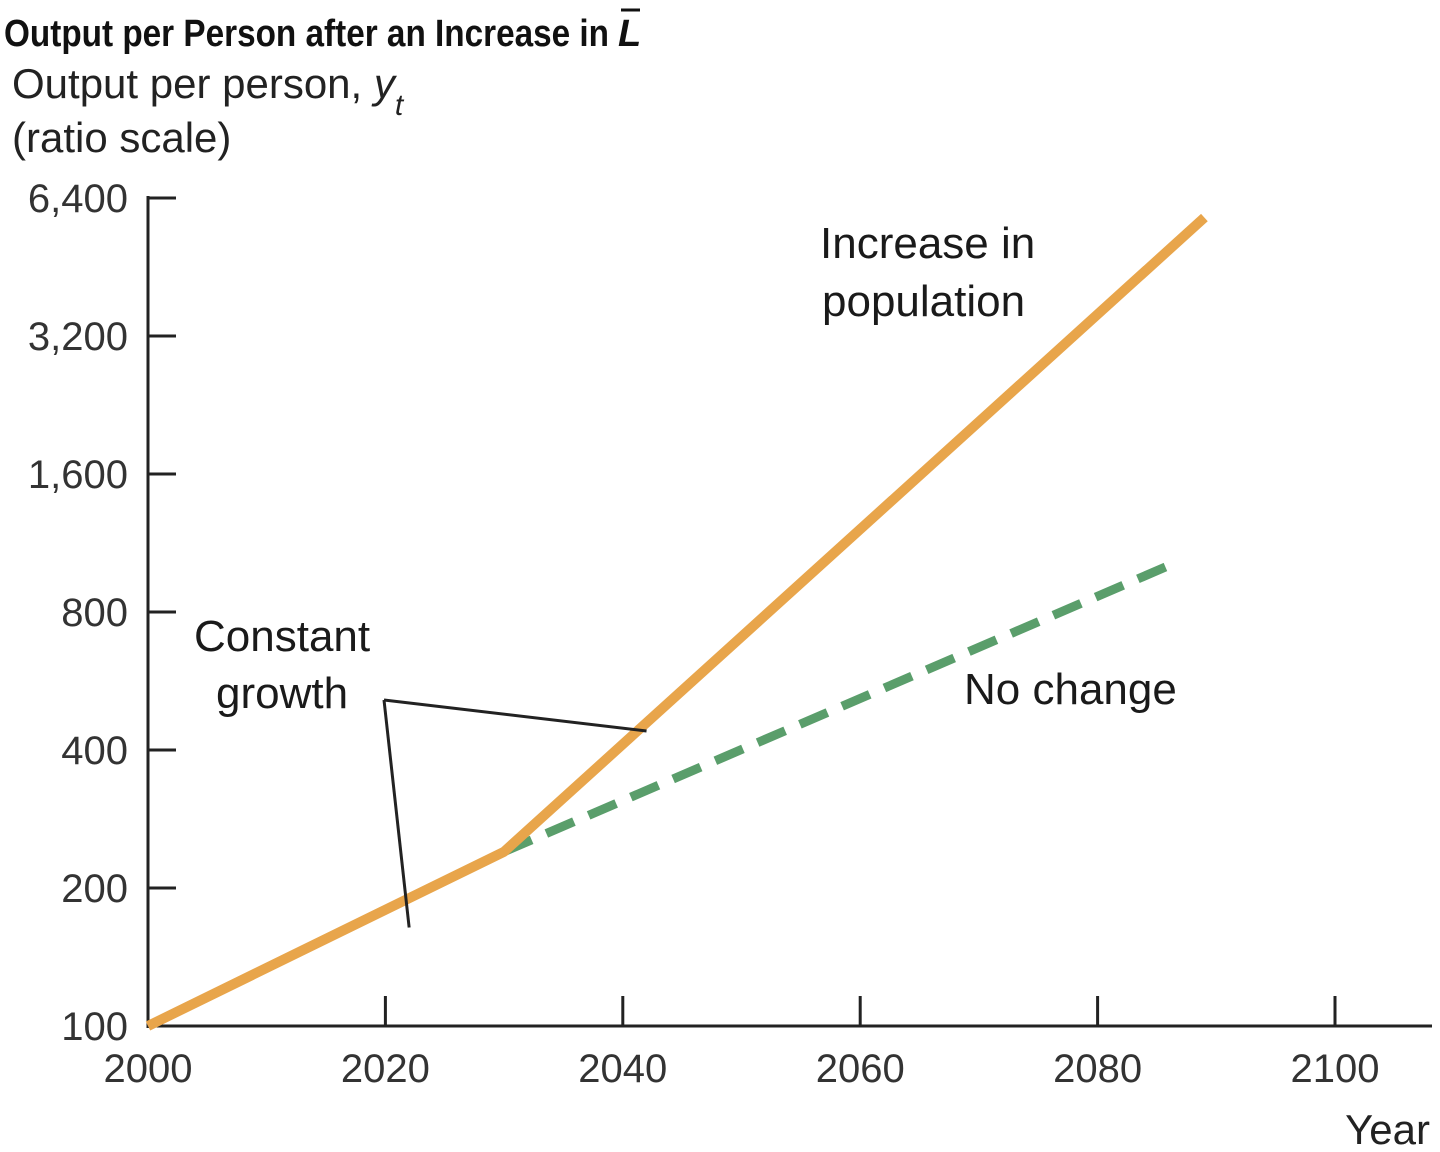 This screenshot has width=1440, height=1152. What do you see at coordinates (78, 337) in the screenshot?
I see `y-tick-label: 3,200` at bounding box center [78, 337].